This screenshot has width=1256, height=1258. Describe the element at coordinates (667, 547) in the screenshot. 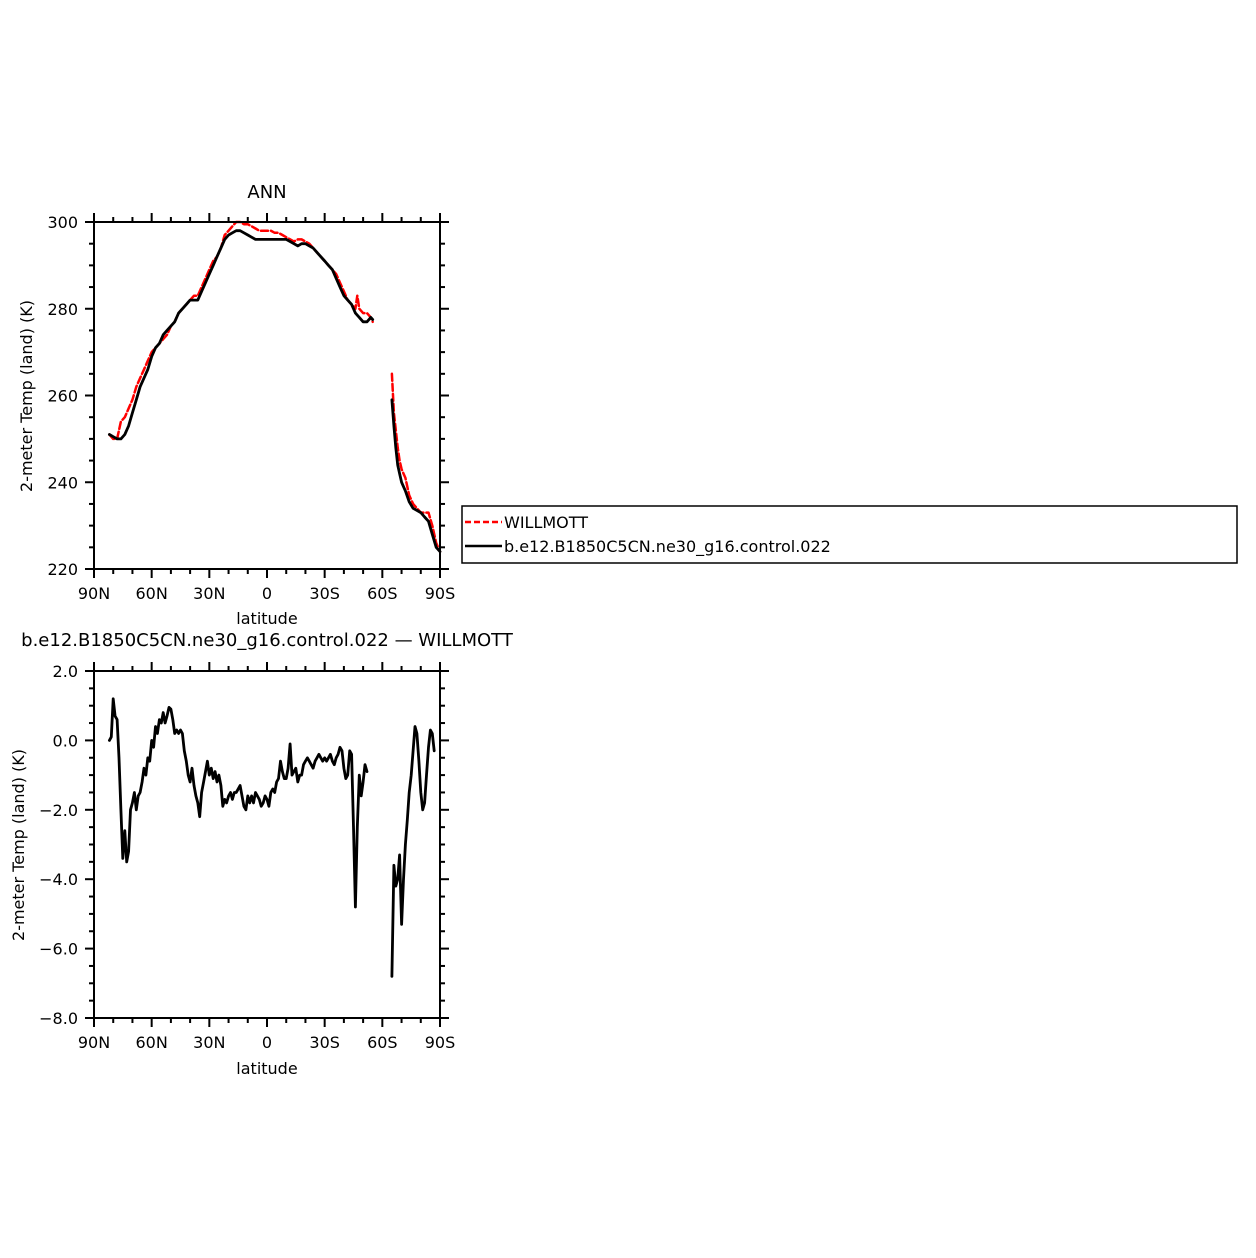

I see `legend-label-model: b.e12.B1850C5CN.ne30_g16.control.022` at that location.